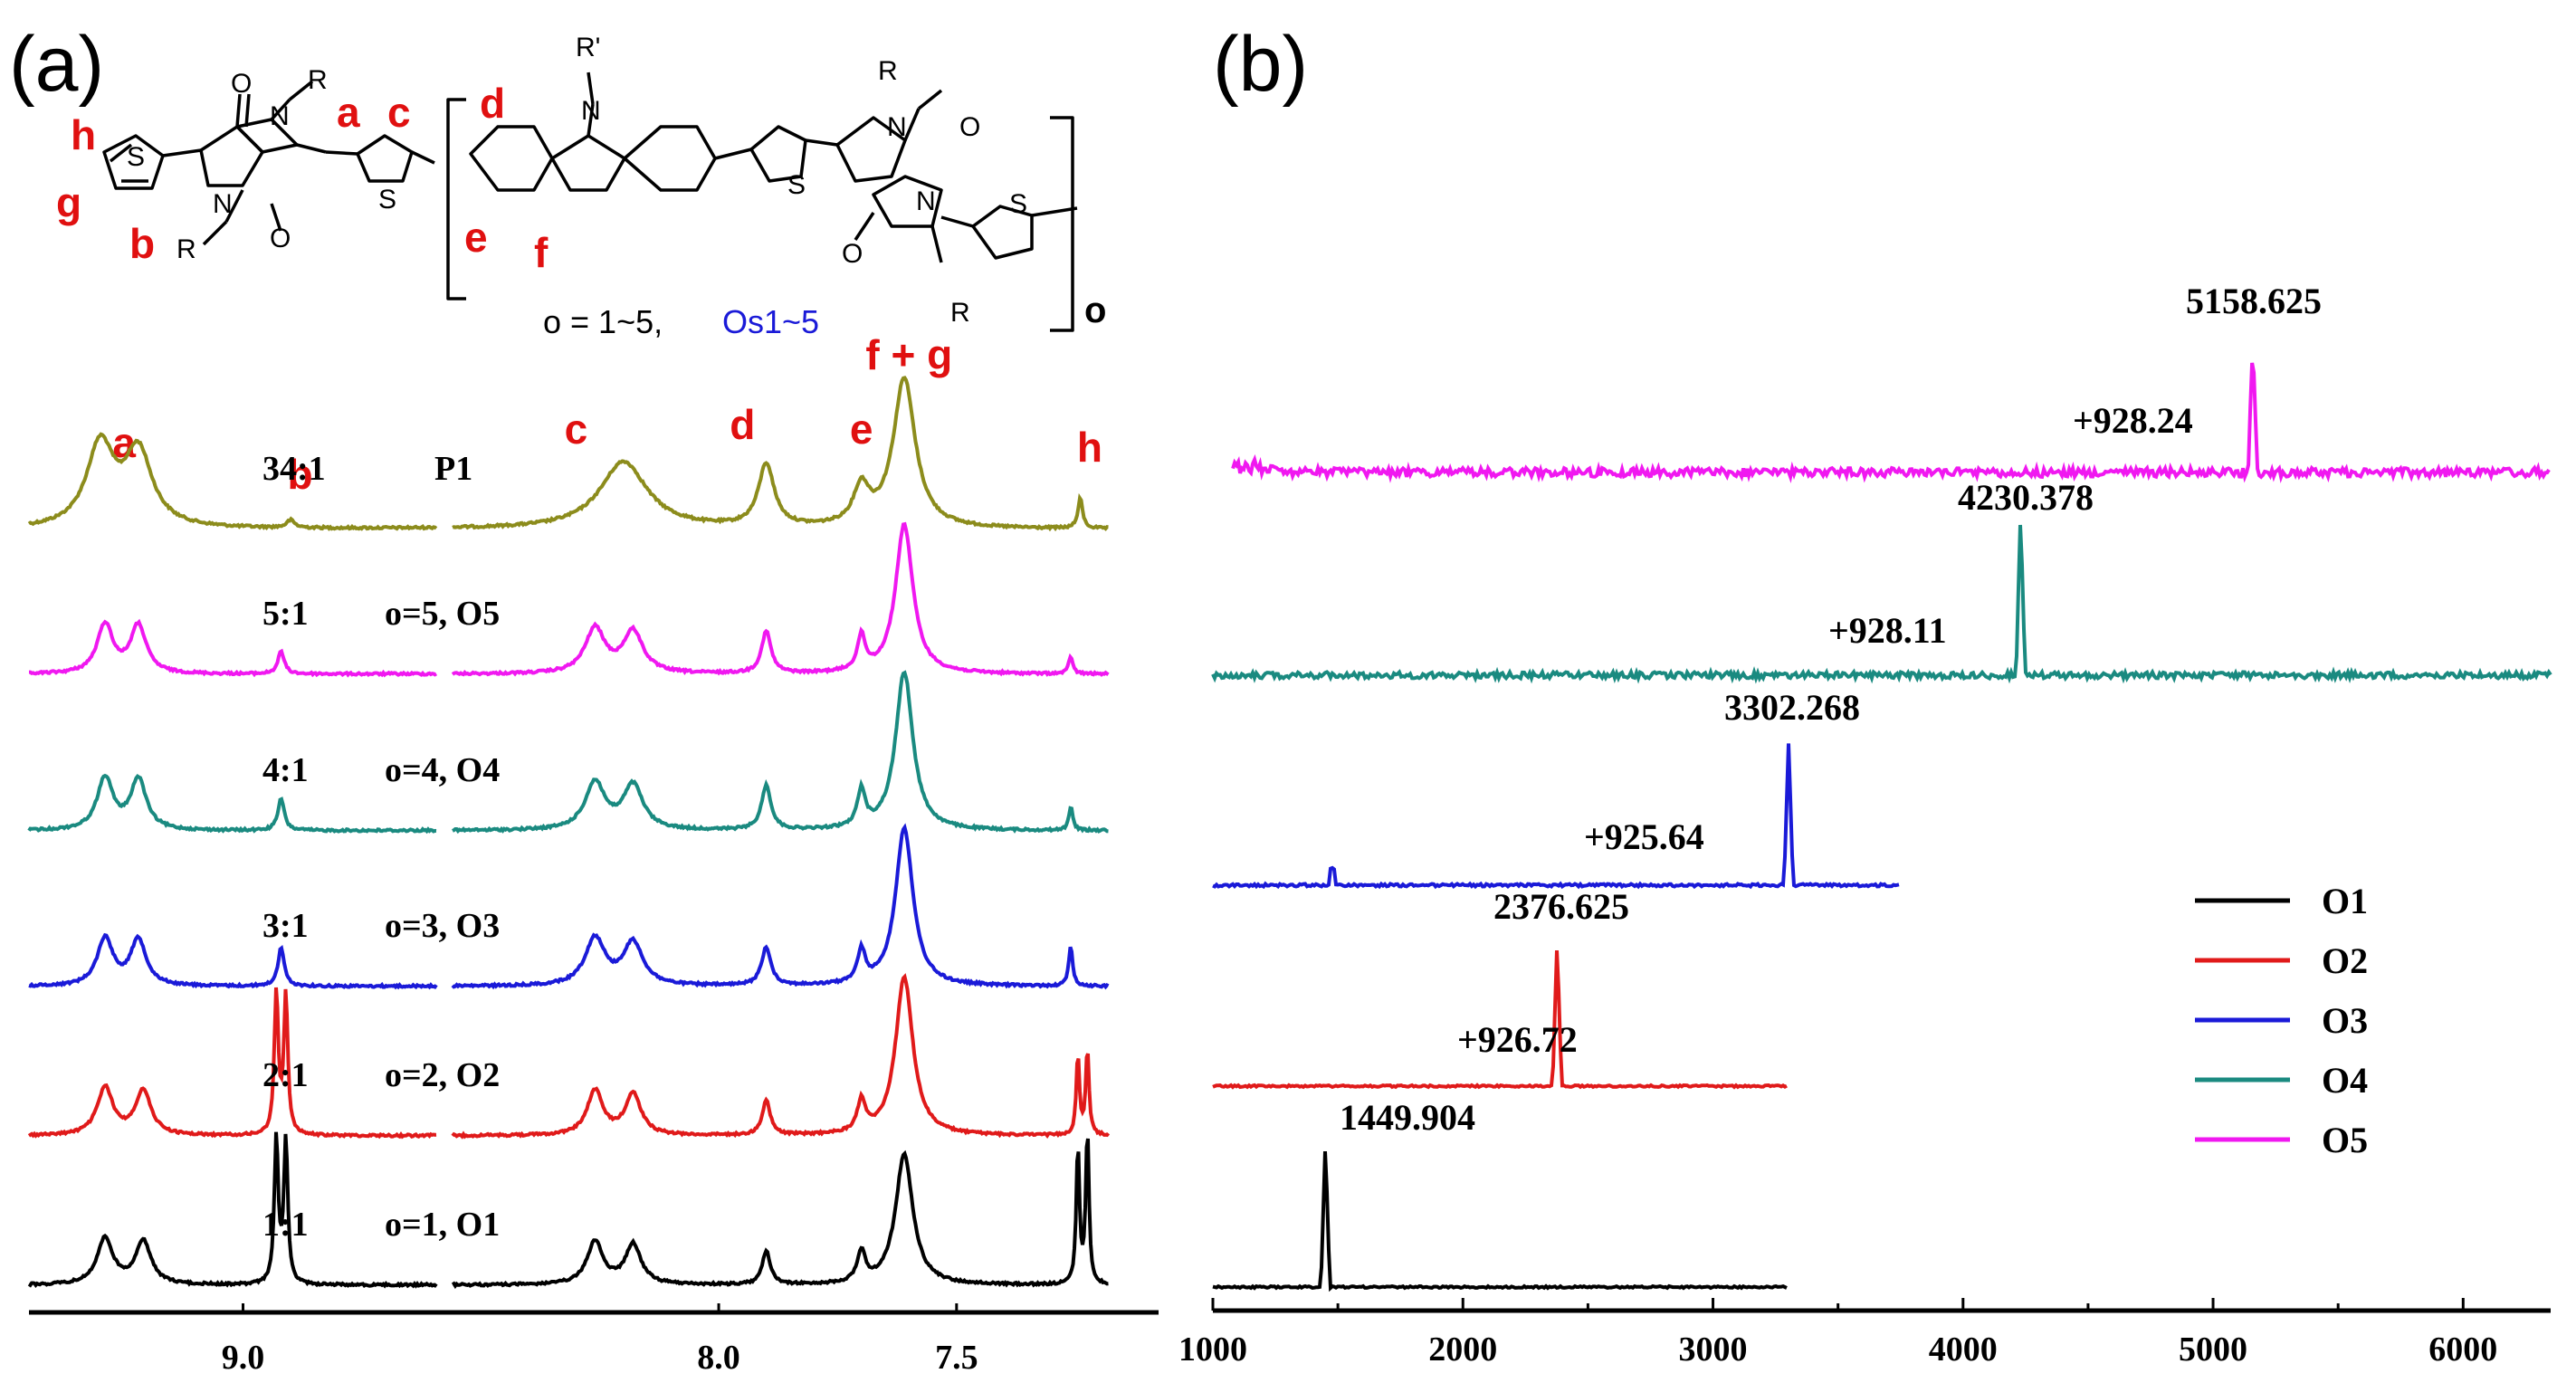 The width and height of the screenshot is (2576, 1383). Describe the element at coordinates (1891, 423) in the screenshot. I see `ms-trace-O5` at that location.